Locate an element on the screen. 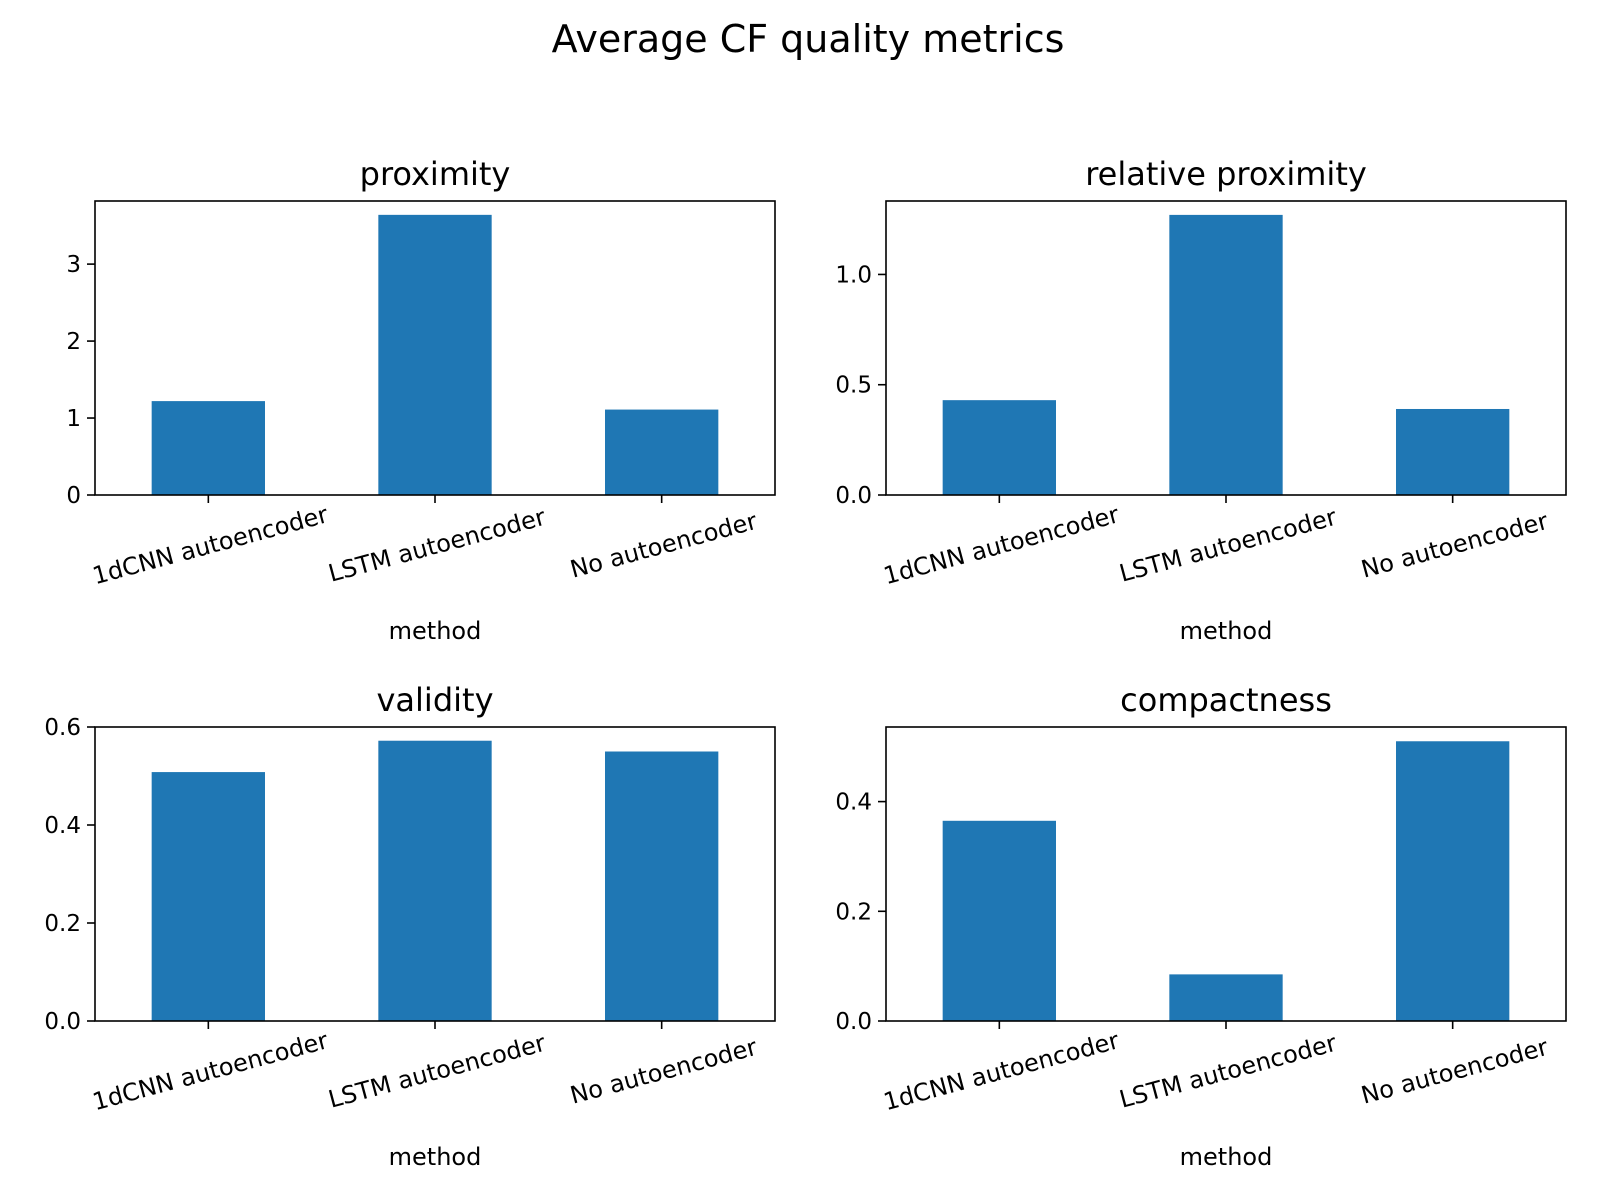 This screenshot has height=1200, width=1600. y-tick-label: 1.0 is located at coordinates (853, 275).